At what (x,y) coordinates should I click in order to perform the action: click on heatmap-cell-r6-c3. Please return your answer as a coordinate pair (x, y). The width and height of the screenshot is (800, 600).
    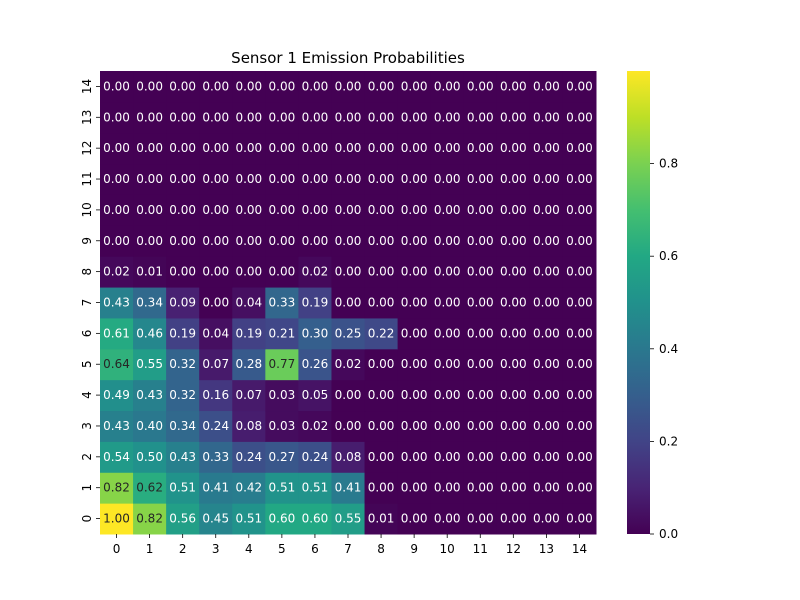
    Looking at the image, I should click on (216, 333).